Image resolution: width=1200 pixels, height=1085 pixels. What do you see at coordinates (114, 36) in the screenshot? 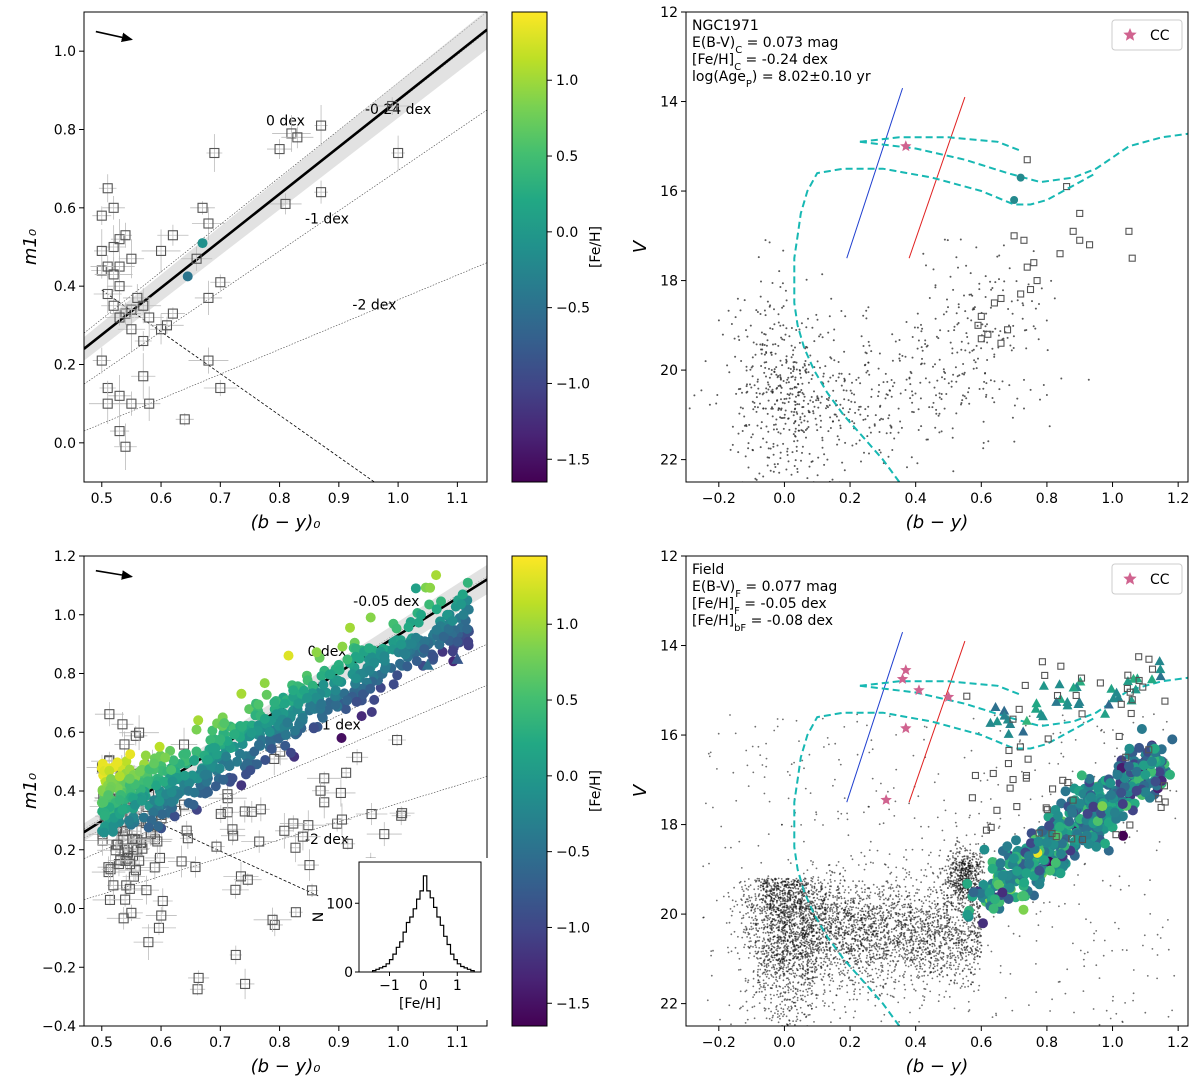
I see `reddening-arrow-icon` at bounding box center [114, 36].